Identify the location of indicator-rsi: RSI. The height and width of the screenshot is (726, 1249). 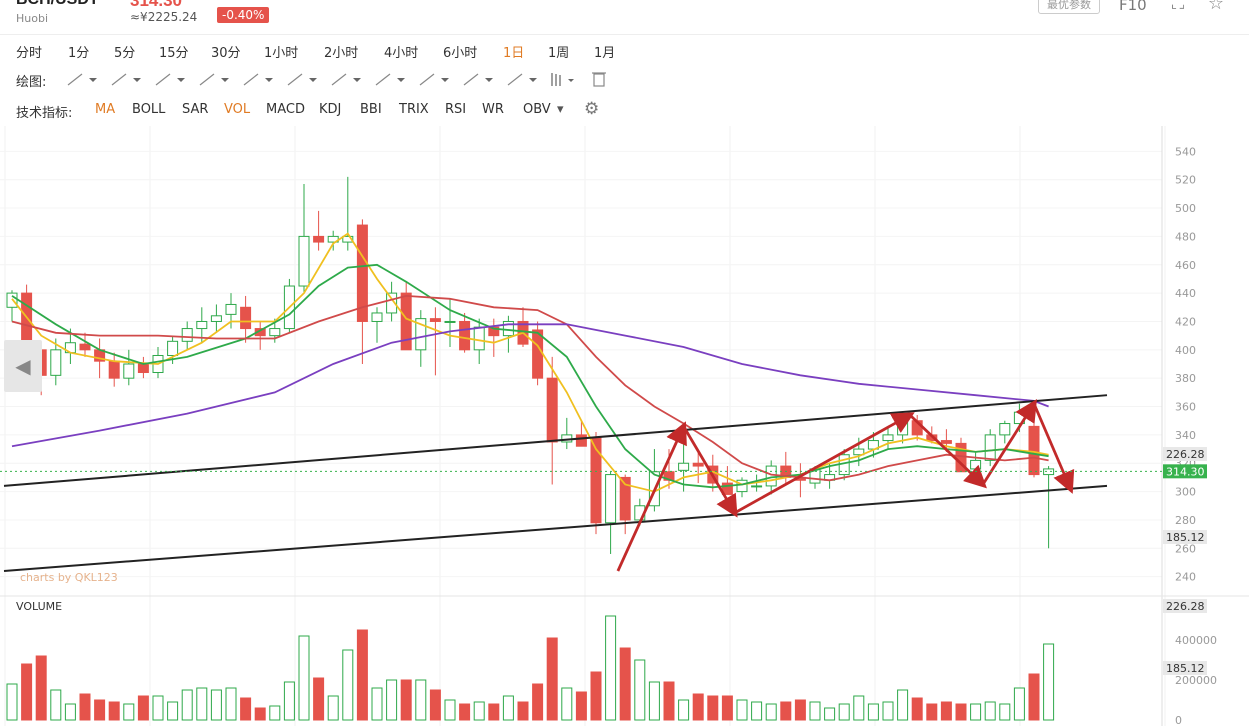
(456, 109).